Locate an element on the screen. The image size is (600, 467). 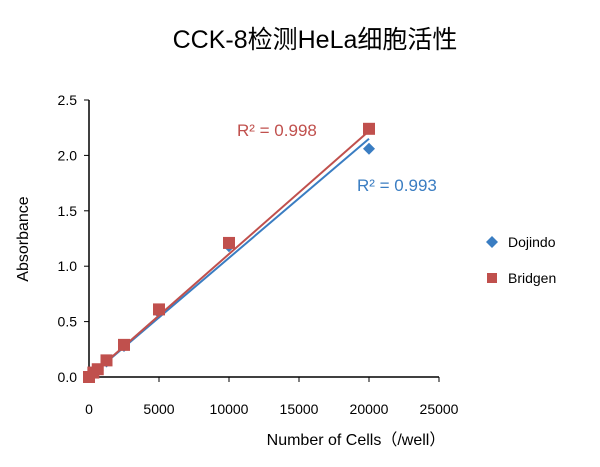
legend-marker-bridgen is located at coordinates (492, 278).